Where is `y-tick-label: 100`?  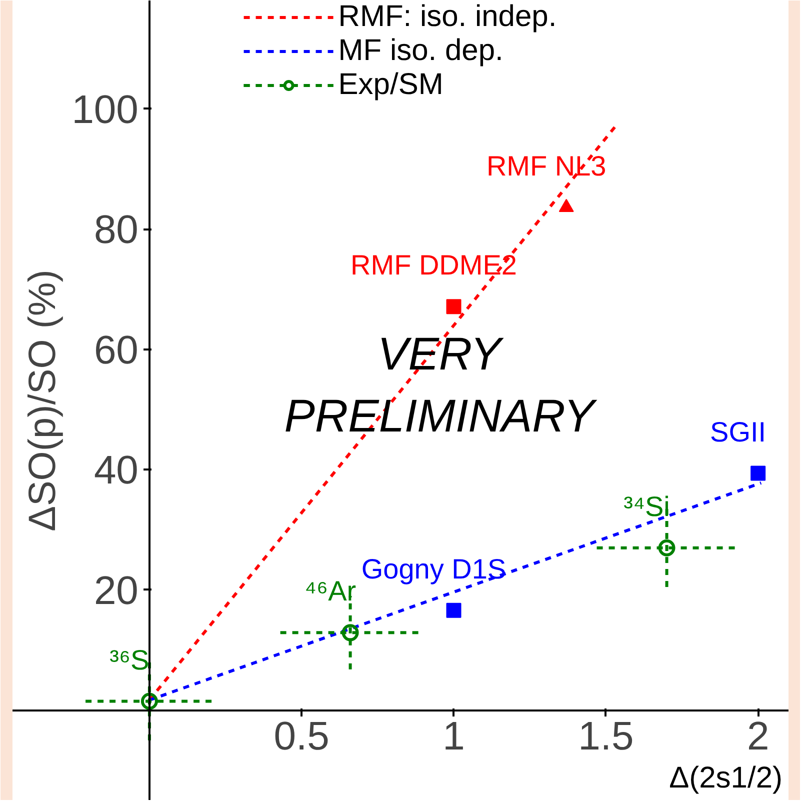 y-tick-label: 100 is located at coordinates (105, 110).